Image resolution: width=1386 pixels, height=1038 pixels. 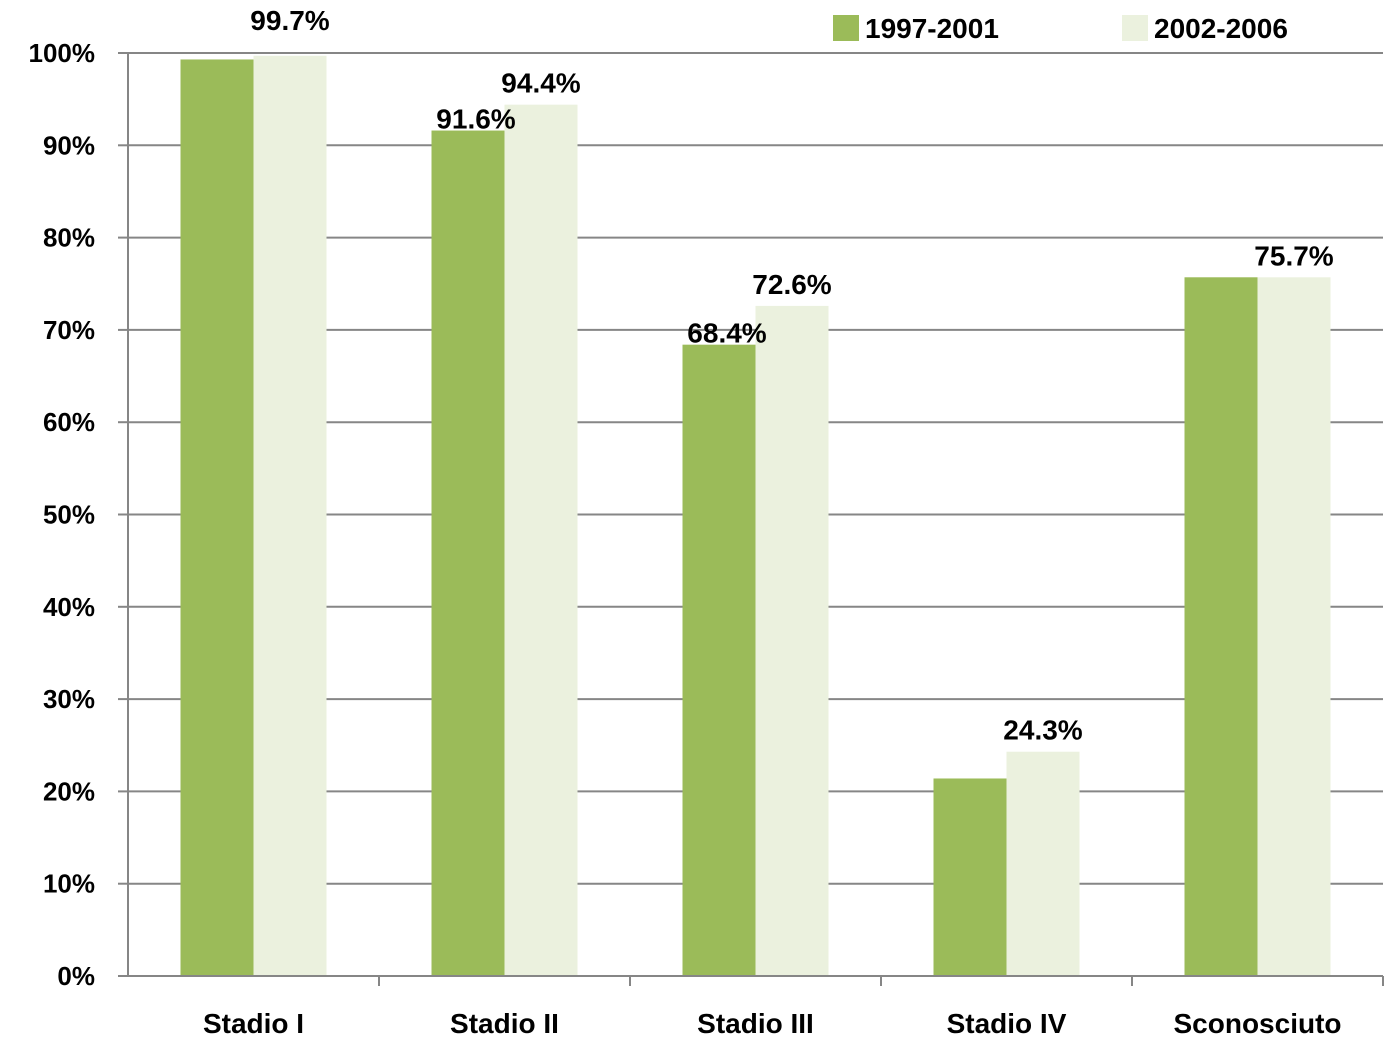 I want to click on y-tick-label: 20%, so click(x=69, y=791).